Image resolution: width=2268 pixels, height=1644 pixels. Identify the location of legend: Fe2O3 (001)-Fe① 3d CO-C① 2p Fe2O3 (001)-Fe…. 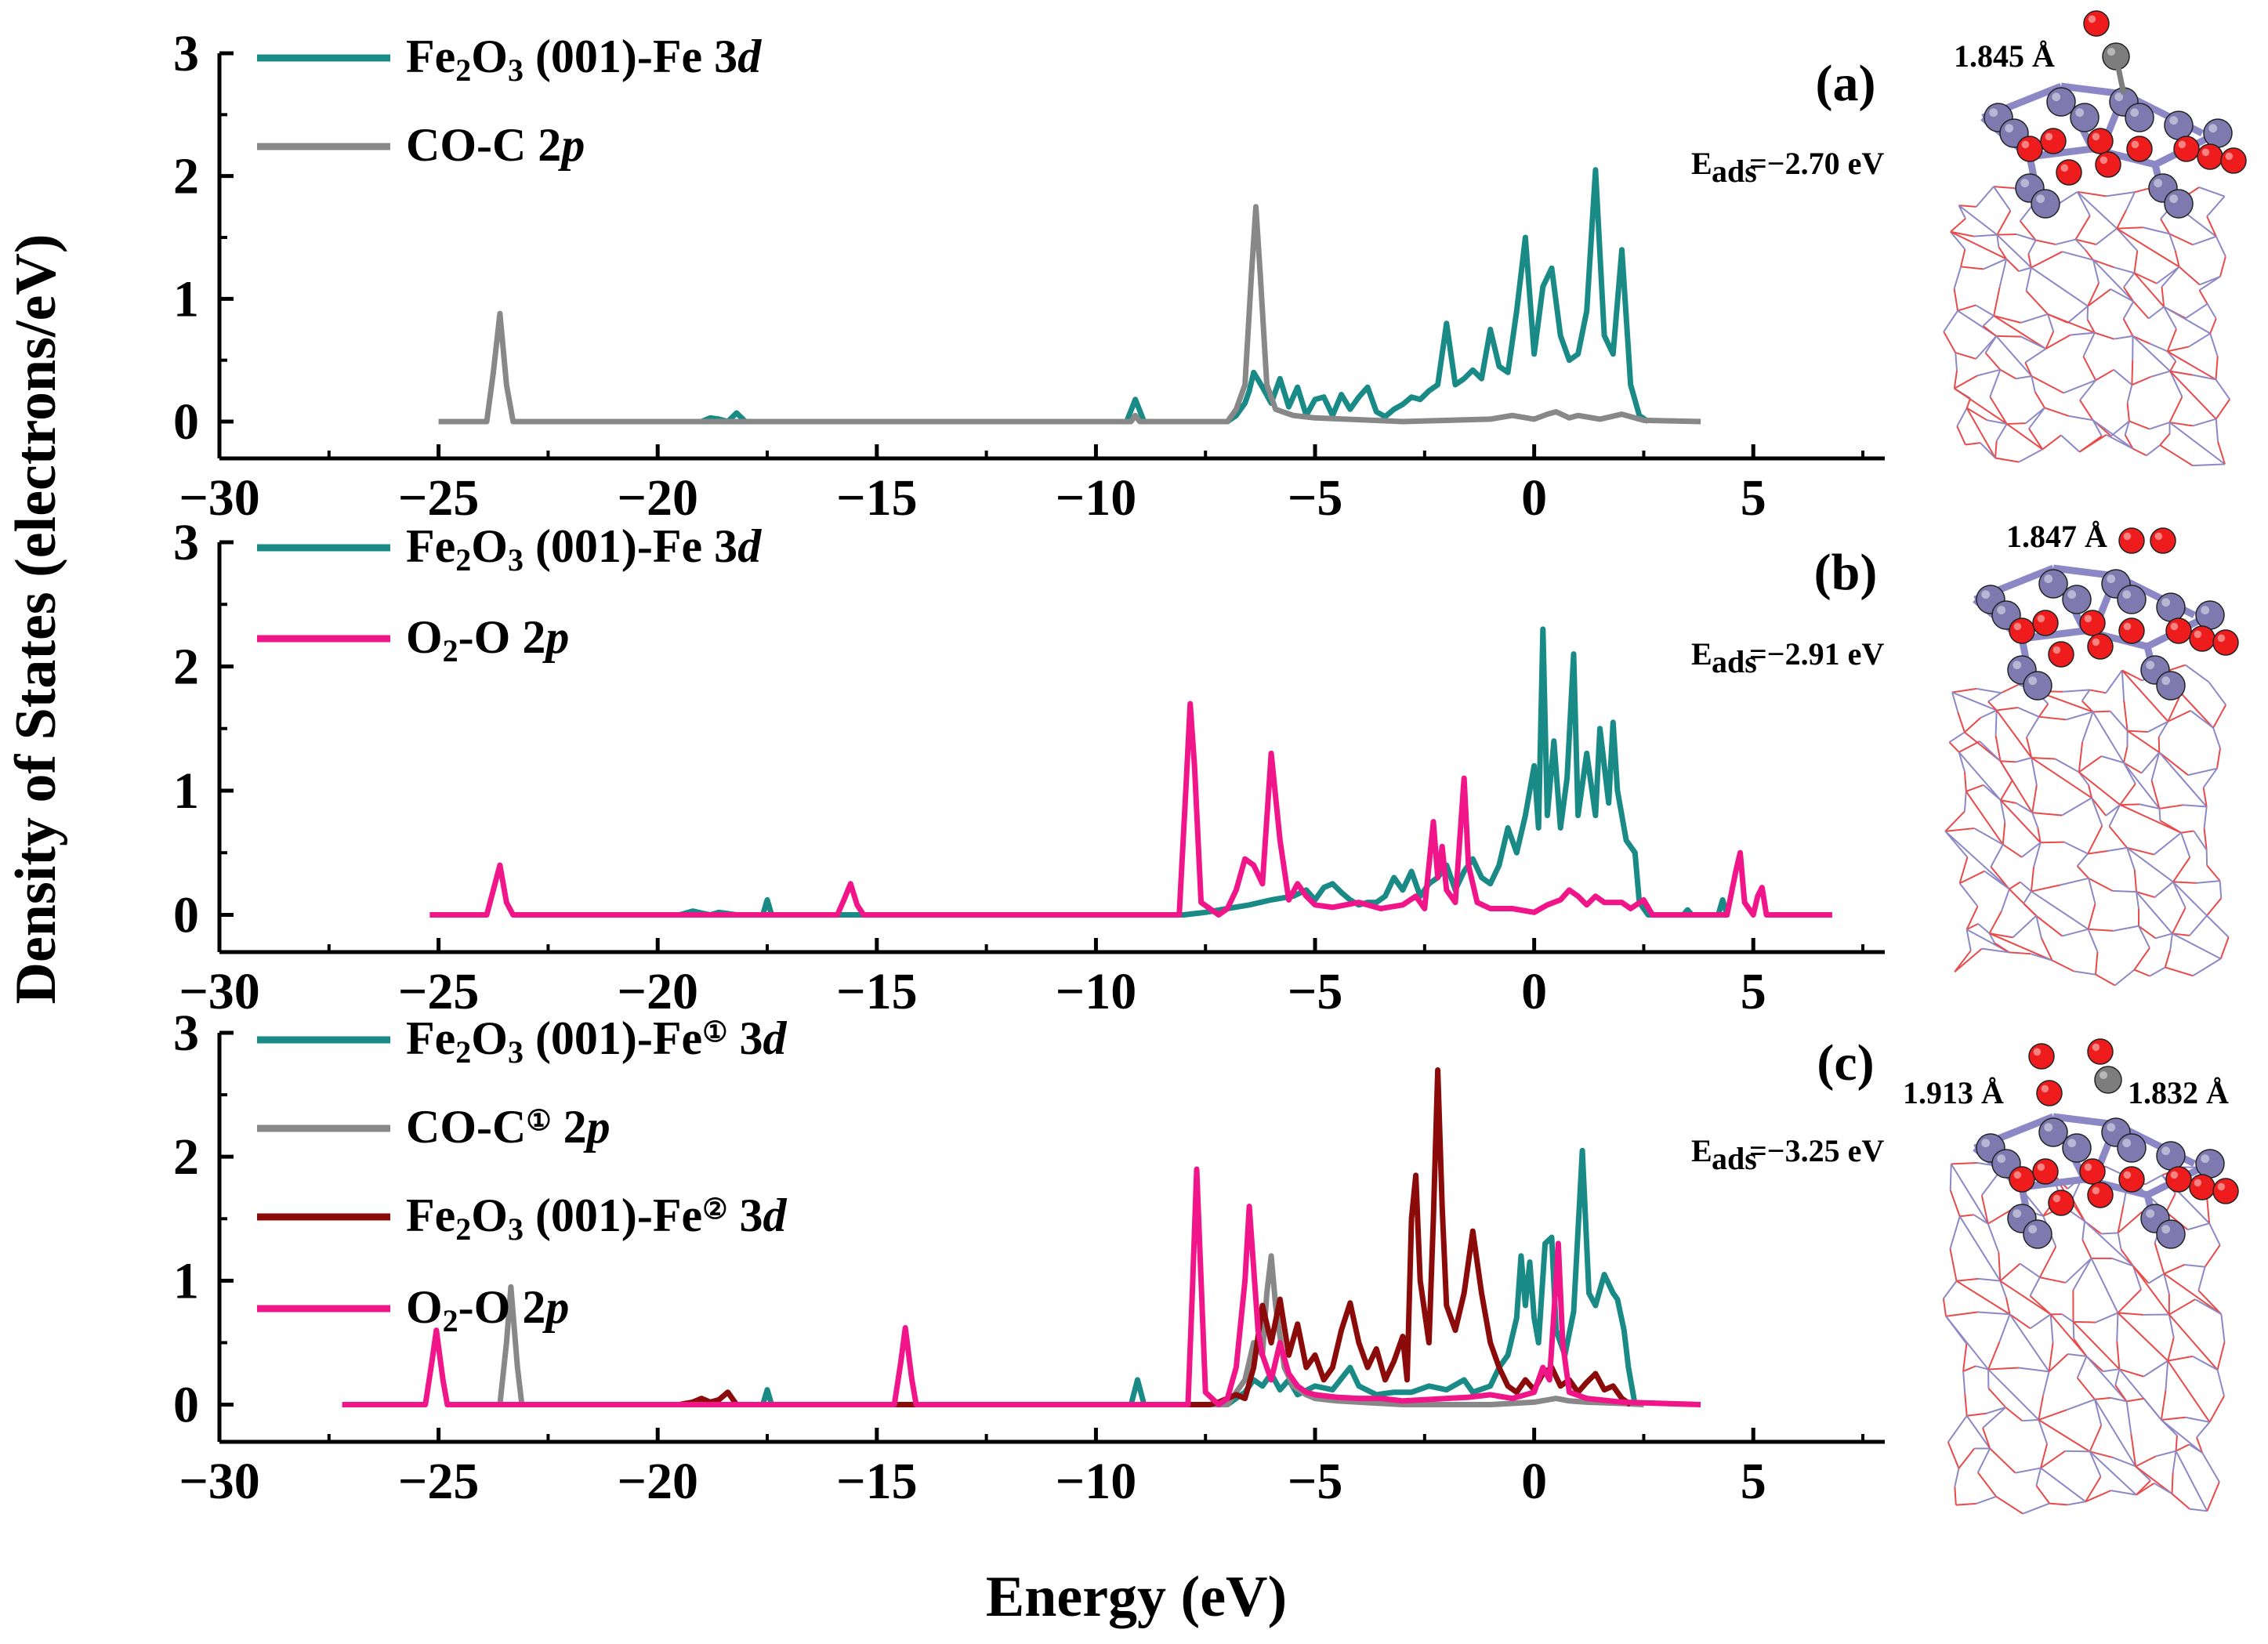
(522, 1175).